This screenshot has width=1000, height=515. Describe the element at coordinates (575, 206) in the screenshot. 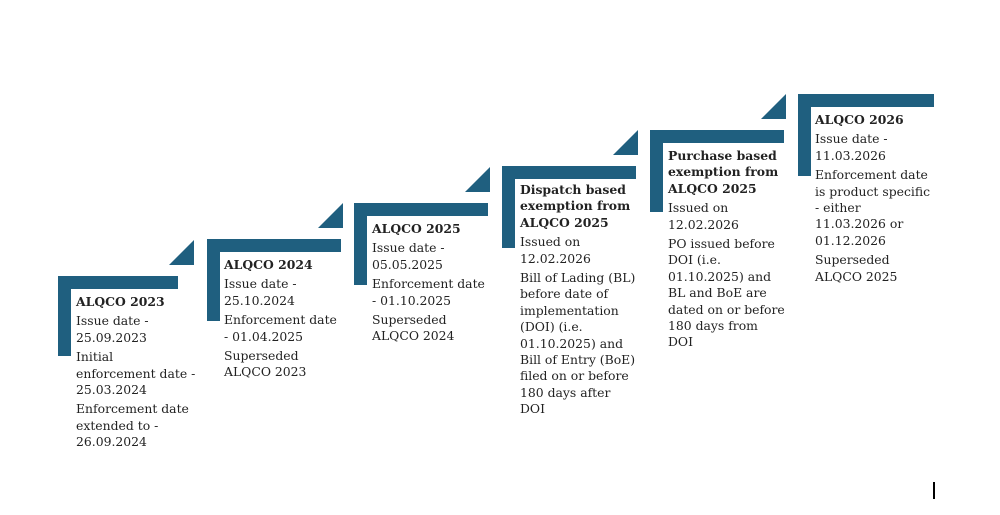

I see `step-title: Dispatch based exemption from ALQCO 2025` at that location.